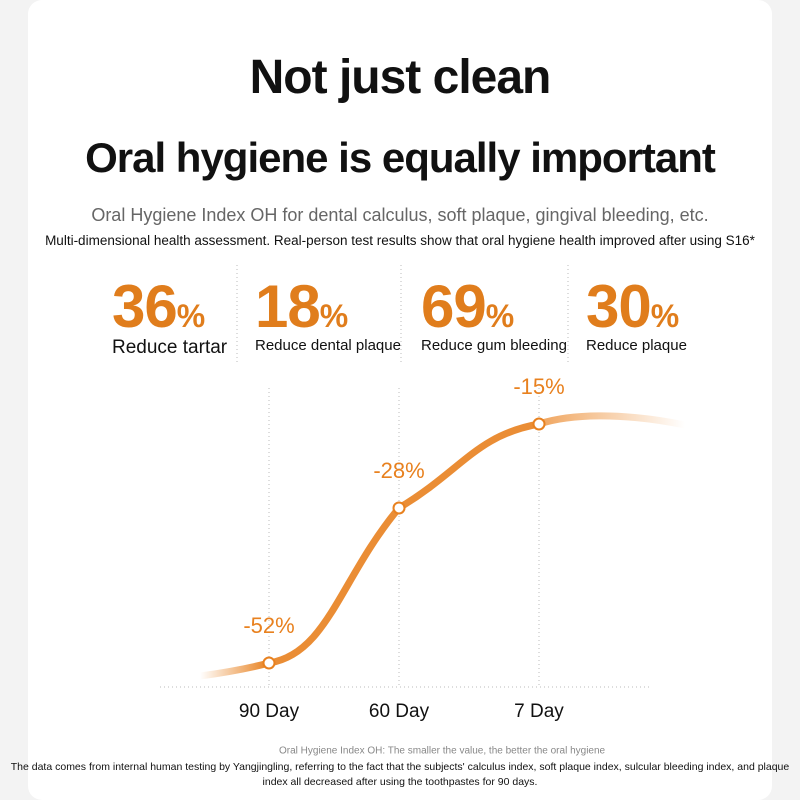  Describe the element at coordinates (145, 306) in the screenshot. I see `stat-number: 36` at that location.